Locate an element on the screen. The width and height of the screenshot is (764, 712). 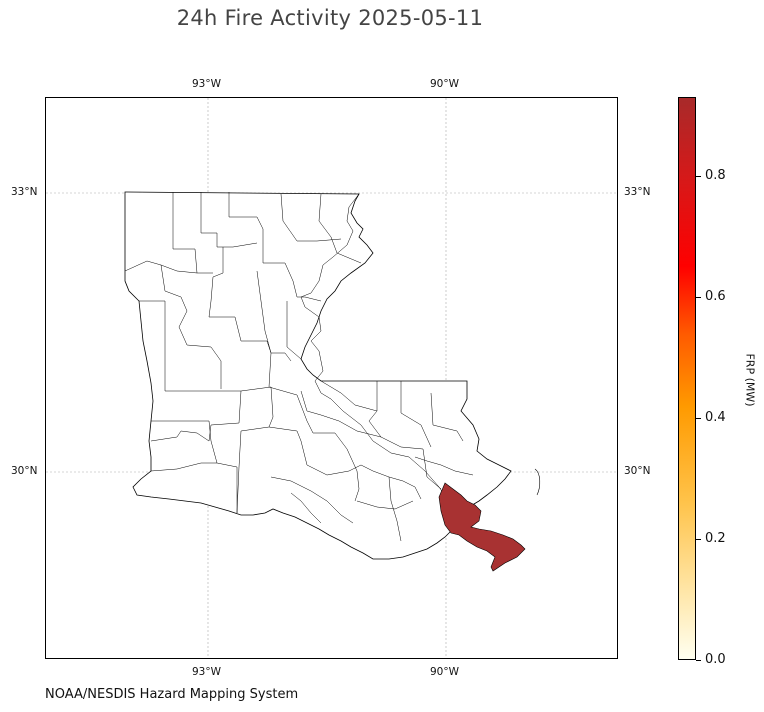
colorbar is located at coordinates (687, 378).